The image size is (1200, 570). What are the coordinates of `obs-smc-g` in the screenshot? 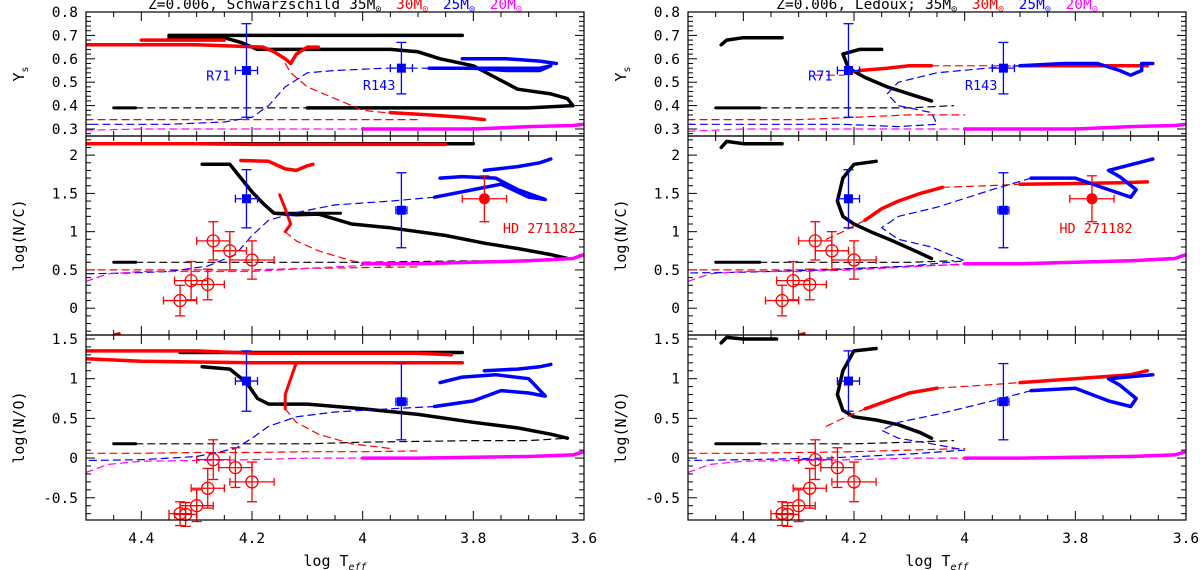 It's located at (185, 514).